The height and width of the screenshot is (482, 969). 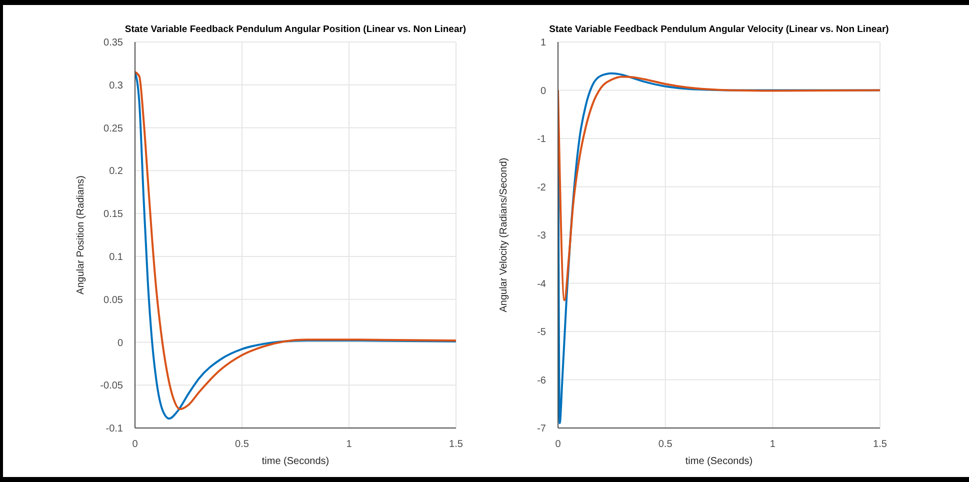 What do you see at coordinates (543, 43) in the screenshot?
I see `y-tick-label: 1` at bounding box center [543, 43].